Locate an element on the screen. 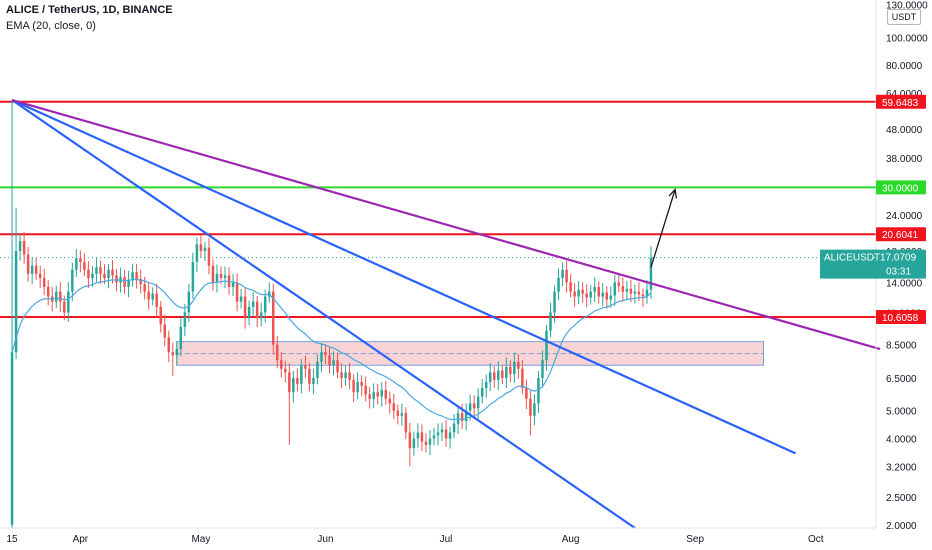  projection-arrow-line is located at coordinates (663, 228).